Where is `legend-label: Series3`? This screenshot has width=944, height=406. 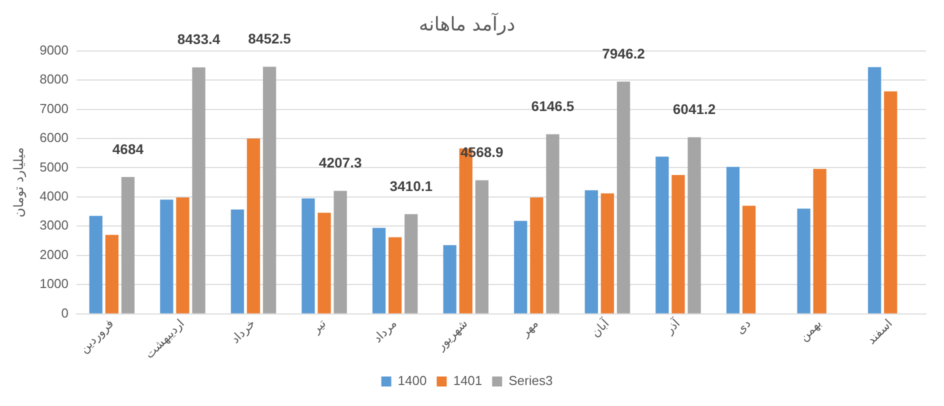 legend-label: Series3 is located at coordinates (530, 380).